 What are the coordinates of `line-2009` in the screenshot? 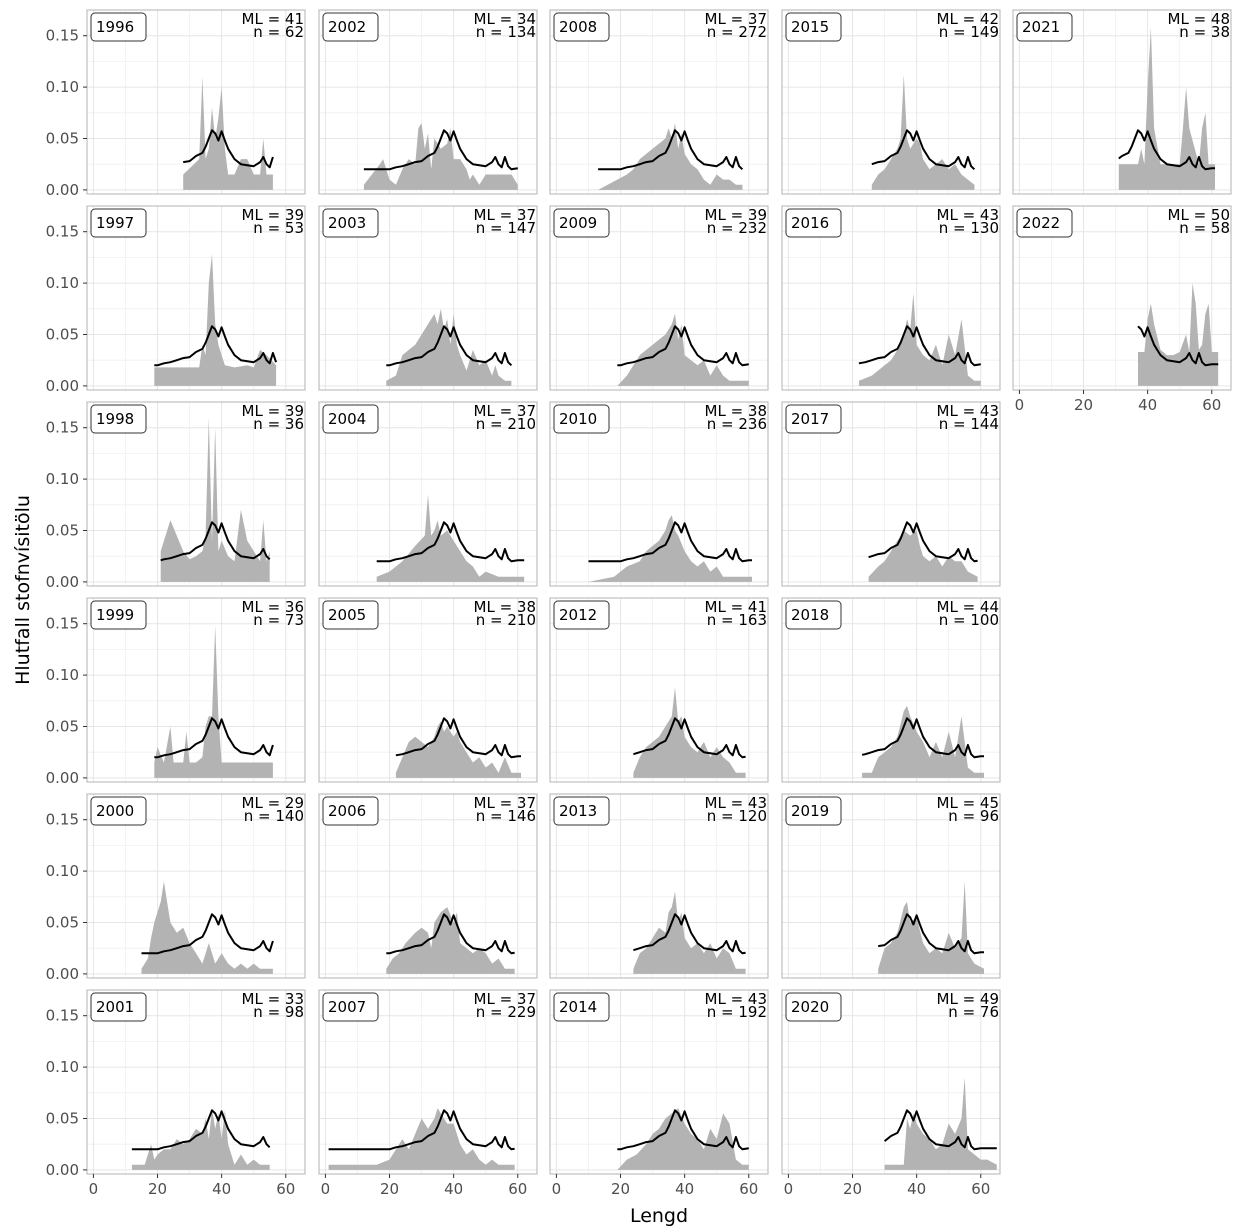 It's located at (683, 346).